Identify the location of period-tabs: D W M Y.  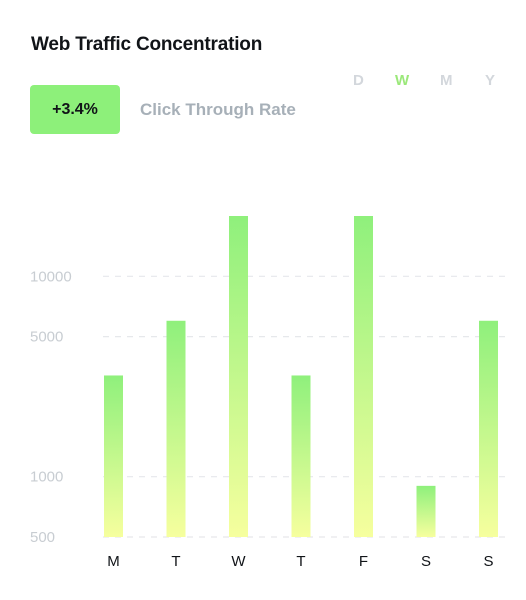
(425, 83).